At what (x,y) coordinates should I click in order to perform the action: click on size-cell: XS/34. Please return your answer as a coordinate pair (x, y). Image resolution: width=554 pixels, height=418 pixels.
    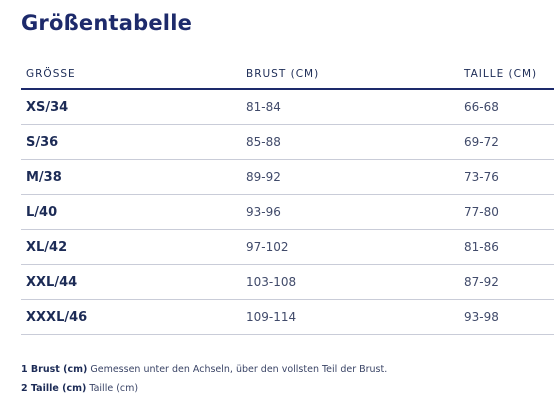
    Looking at the image, I should click on (47, 107).